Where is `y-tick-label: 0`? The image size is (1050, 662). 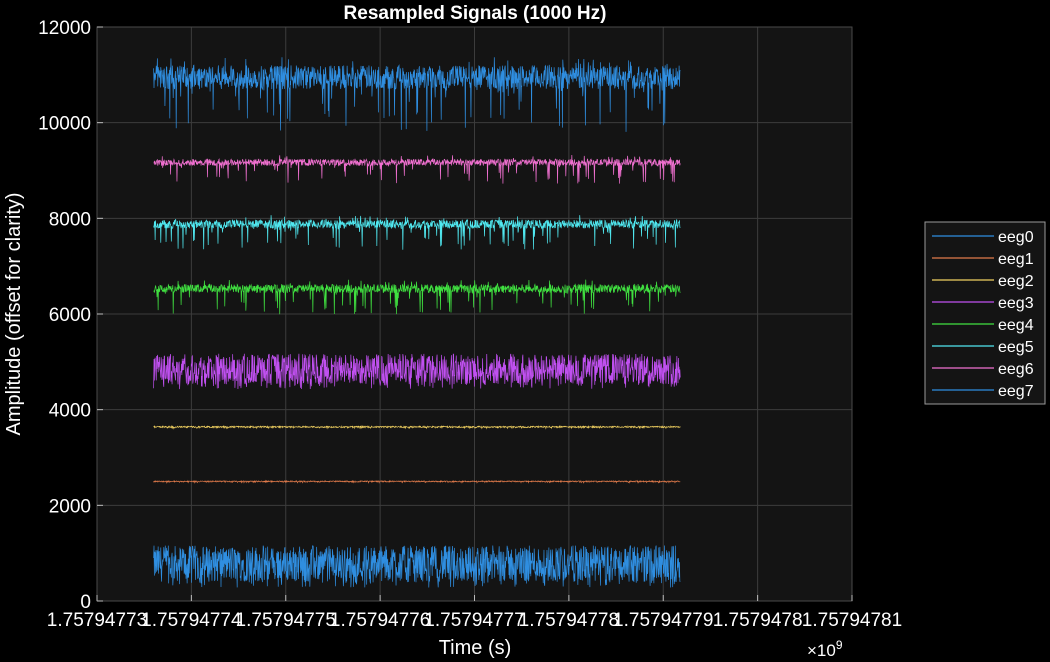 y-tick-label: 0 is located at coordinates (85, 602).